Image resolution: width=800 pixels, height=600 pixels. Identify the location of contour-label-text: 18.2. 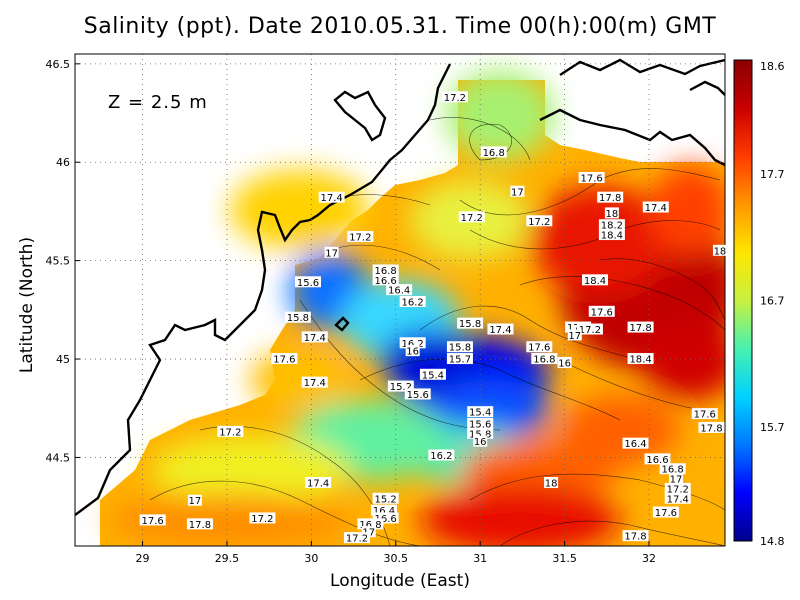
(612, 226).